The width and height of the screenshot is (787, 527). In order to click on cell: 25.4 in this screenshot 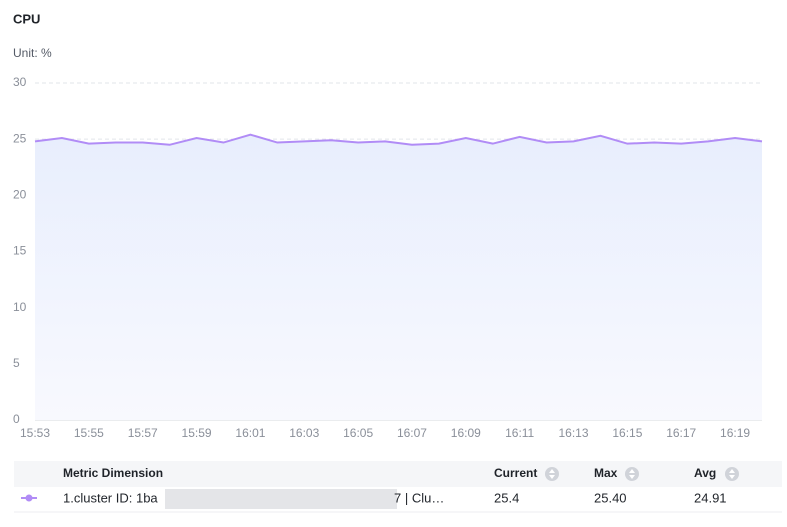, I will do `click(506, 497)`.